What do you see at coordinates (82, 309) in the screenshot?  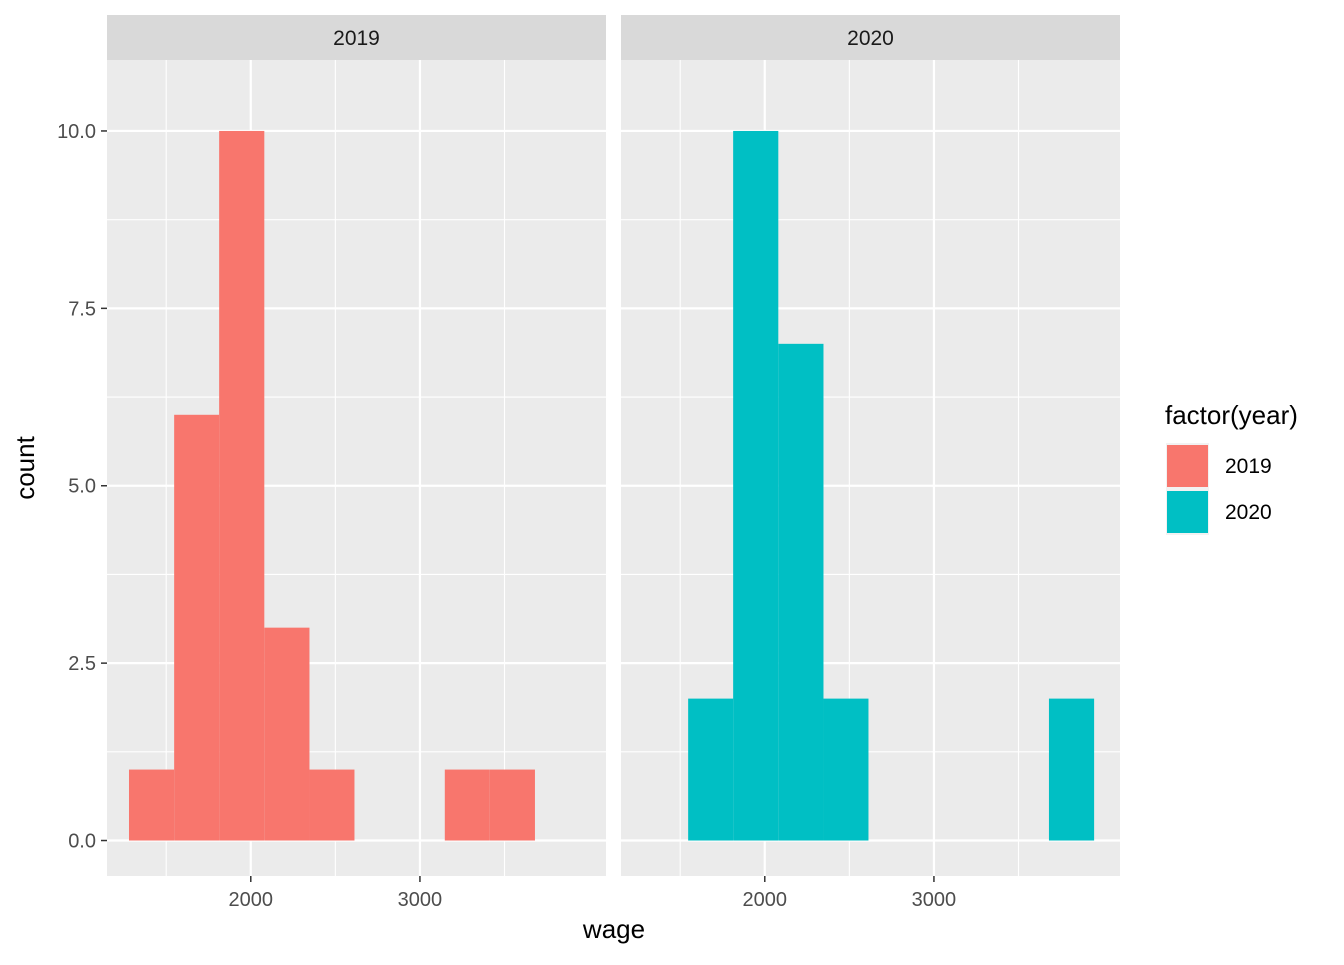 I see `y-tick-label: 7.5` at bounding box center [82, 309].